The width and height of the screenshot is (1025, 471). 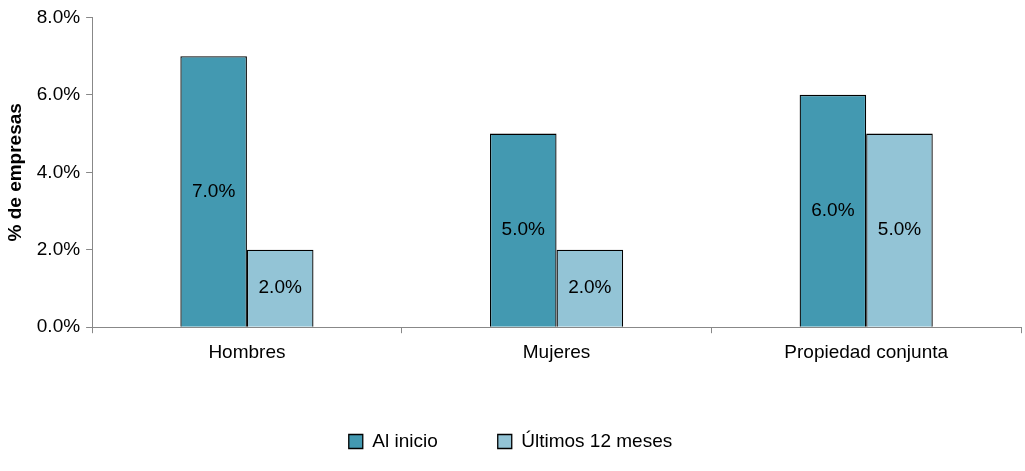 I want to click on x-tick-label: Propiedad conjunta, so click(x=866, y=351).